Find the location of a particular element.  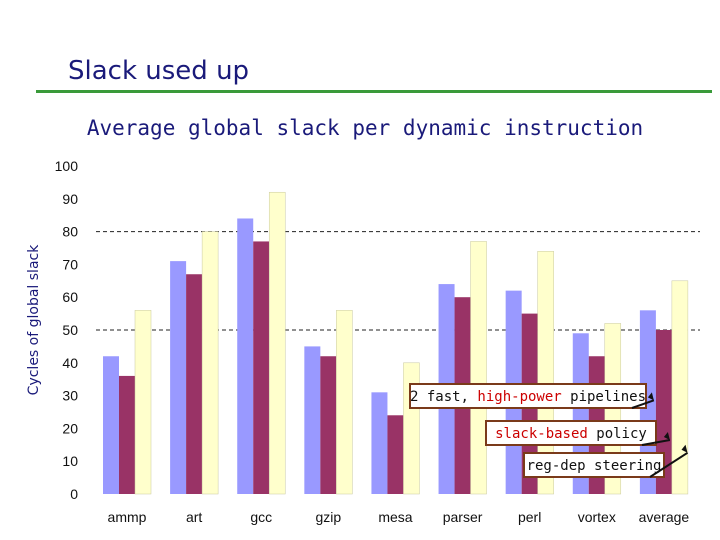

y-tick-label: 70 is located at coordinates (70, 264).